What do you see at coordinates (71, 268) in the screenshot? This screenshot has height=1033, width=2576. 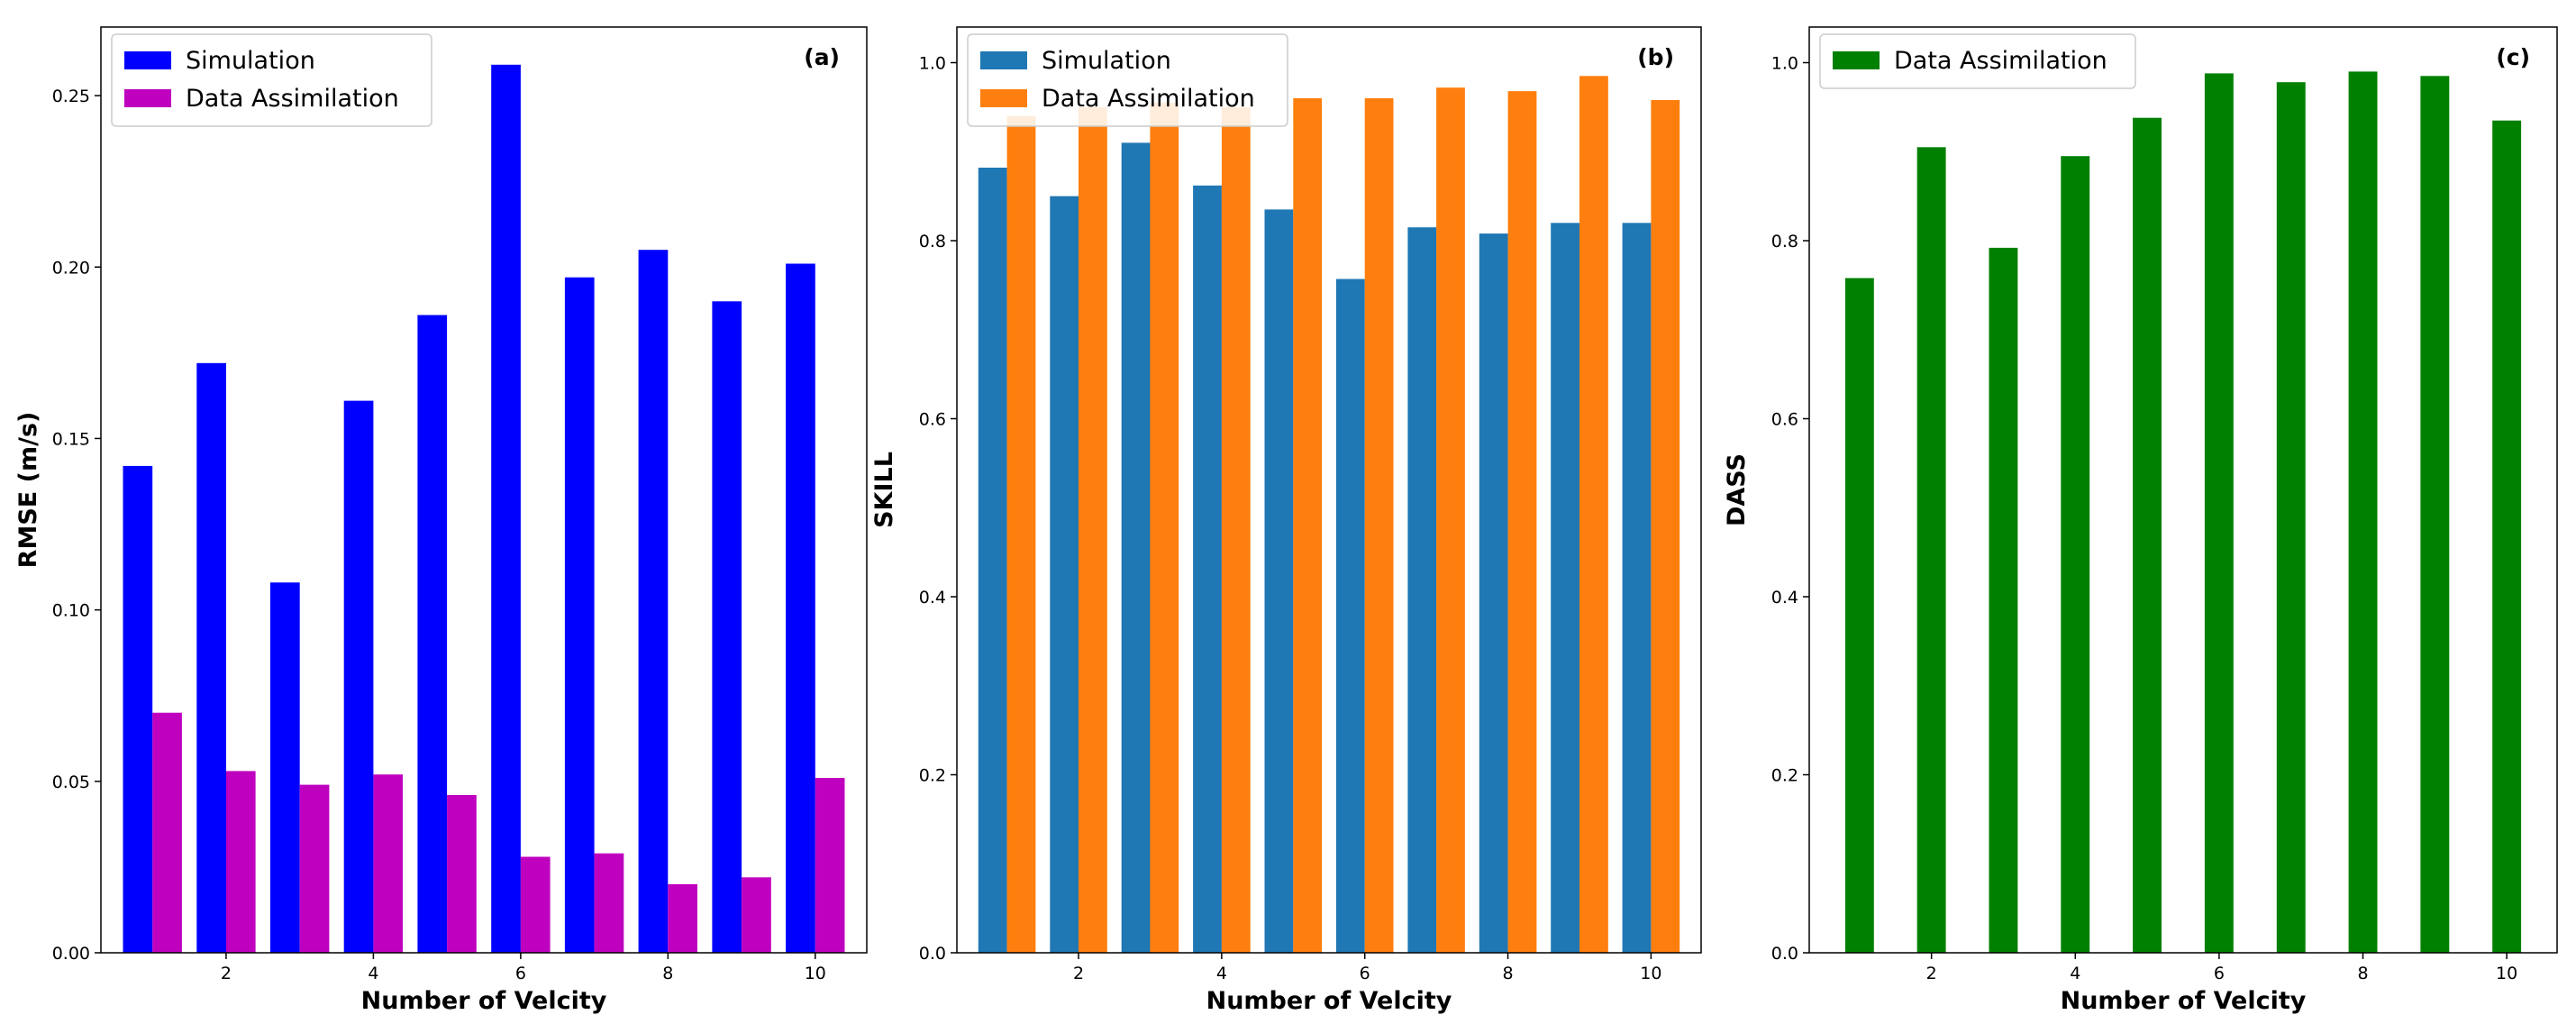 I see `y-tick-label: 0.20` at bounding box center [71, 268].